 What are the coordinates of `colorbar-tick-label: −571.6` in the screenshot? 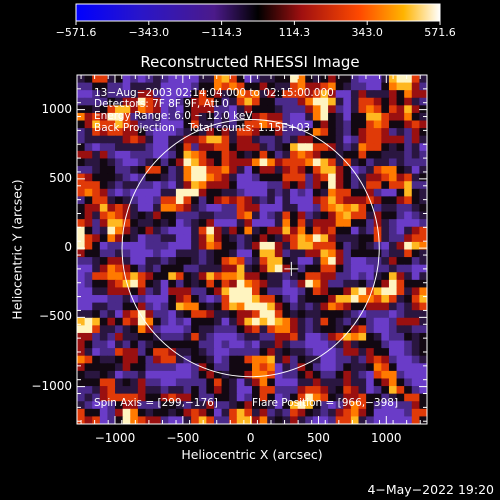 It's located at (76, 32).